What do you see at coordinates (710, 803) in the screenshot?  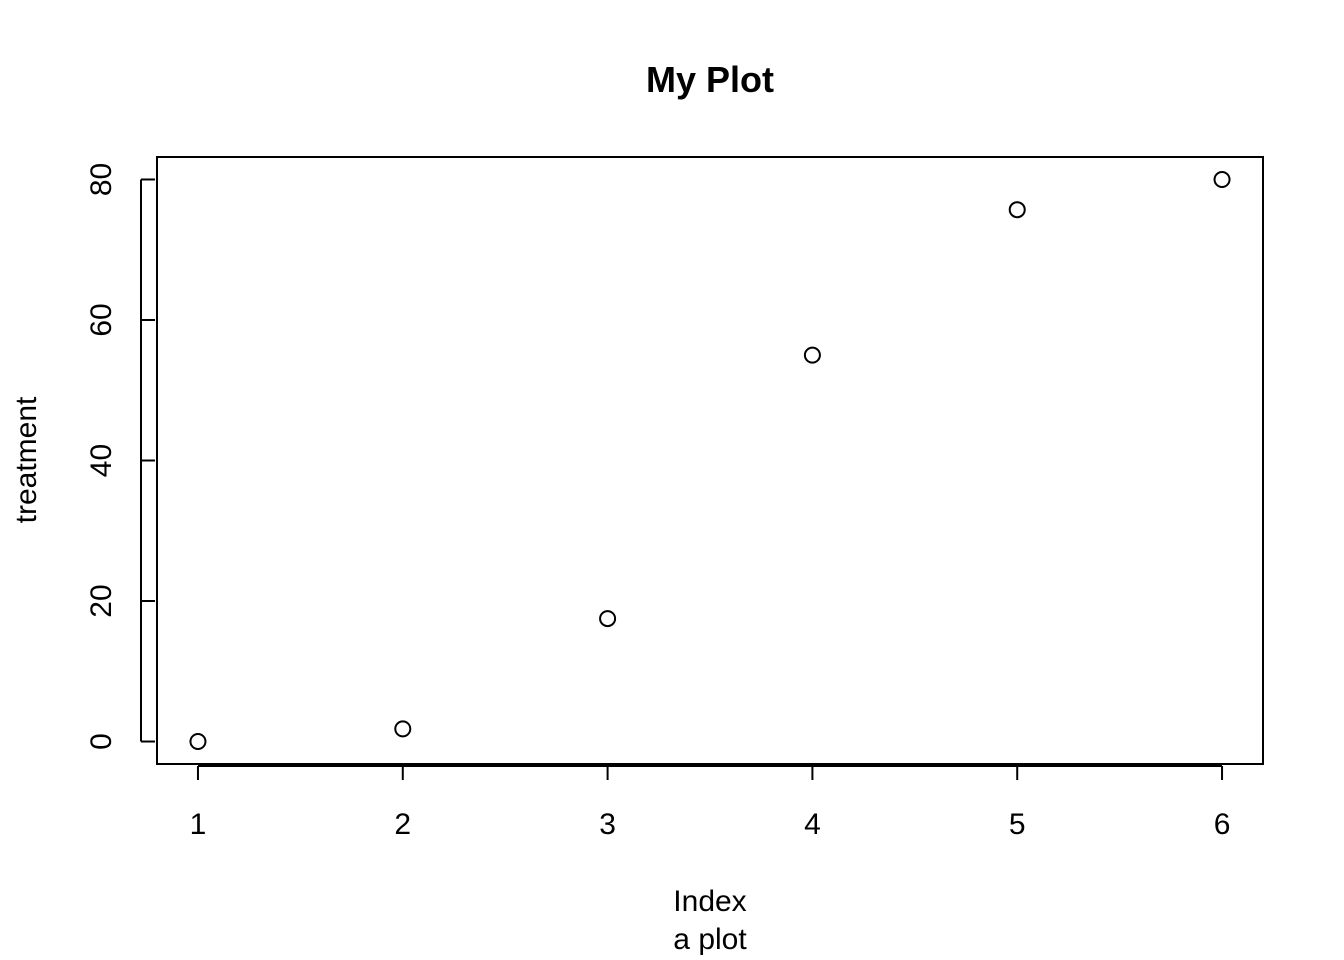 I see `x-axis: 1 2 3 4 5 6` at bounding box center [710, 803].